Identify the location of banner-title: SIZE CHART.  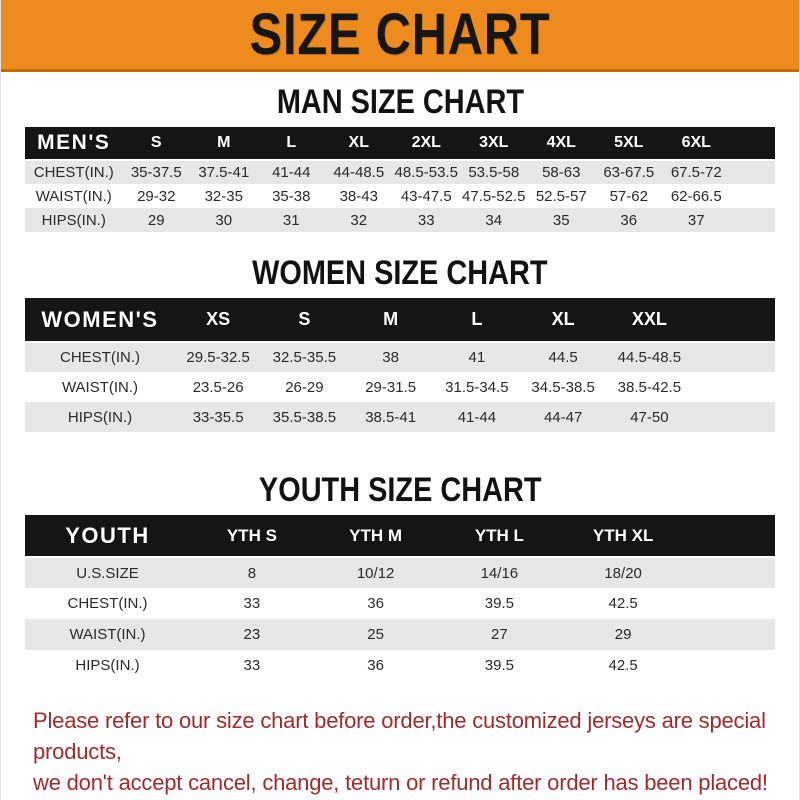
(400, 34).